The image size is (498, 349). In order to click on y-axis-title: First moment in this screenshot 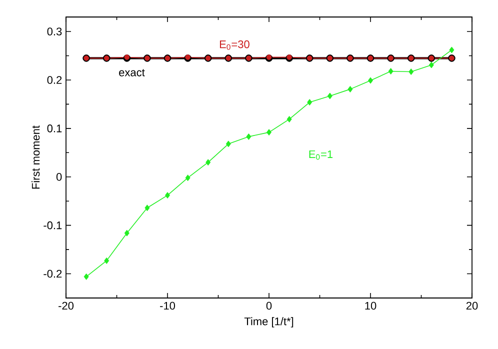, I will do `click(36, 157)`.